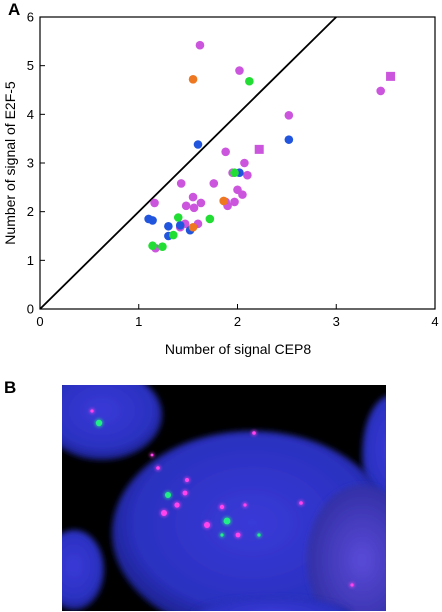 The width and height of the screenshot is (442, 612). Describe the element at coordinates (30, 17) in the screenshot. I see `y-tick-label: 6` at that location.